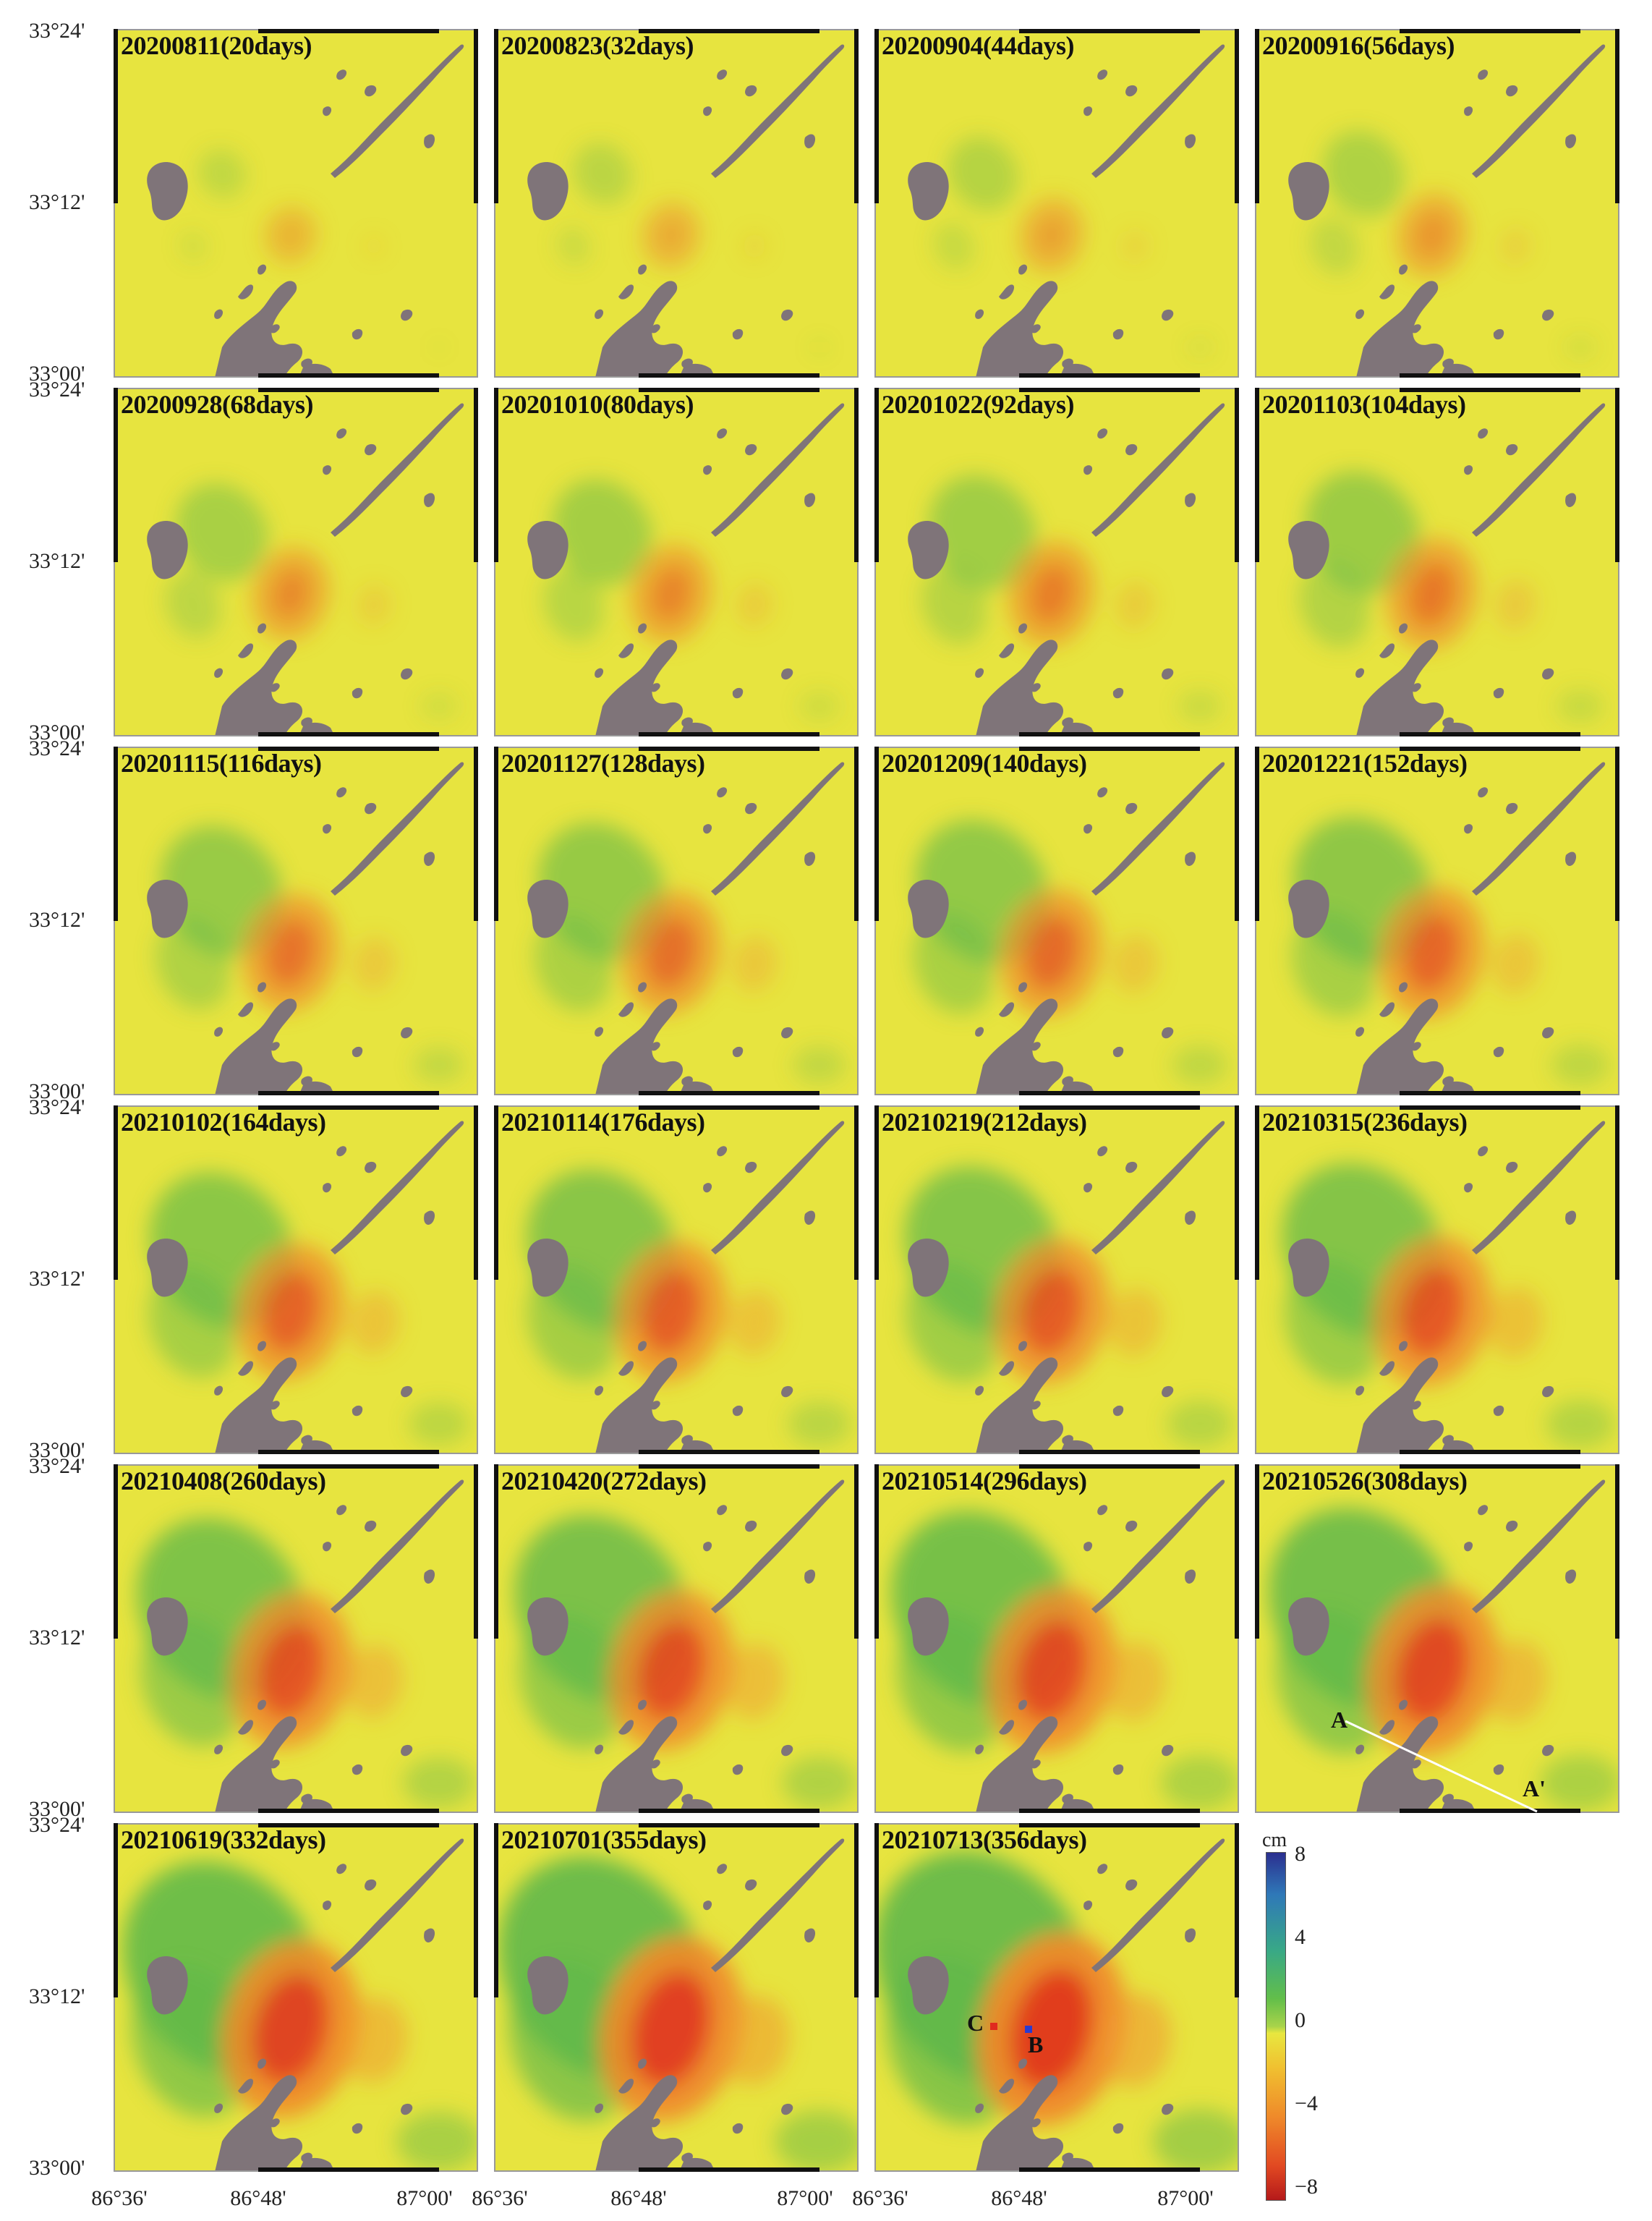 Image resolution: width=1652 pixels, height=2221 pixels. Describe the element at coordinates (597, 45) in the screenshot. I see `panel-title: 20200823(32days)` at that location.